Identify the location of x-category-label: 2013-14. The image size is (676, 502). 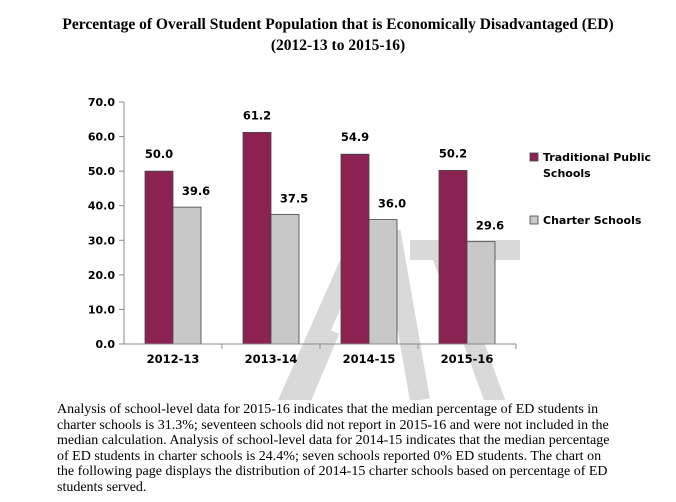
(271, 359).